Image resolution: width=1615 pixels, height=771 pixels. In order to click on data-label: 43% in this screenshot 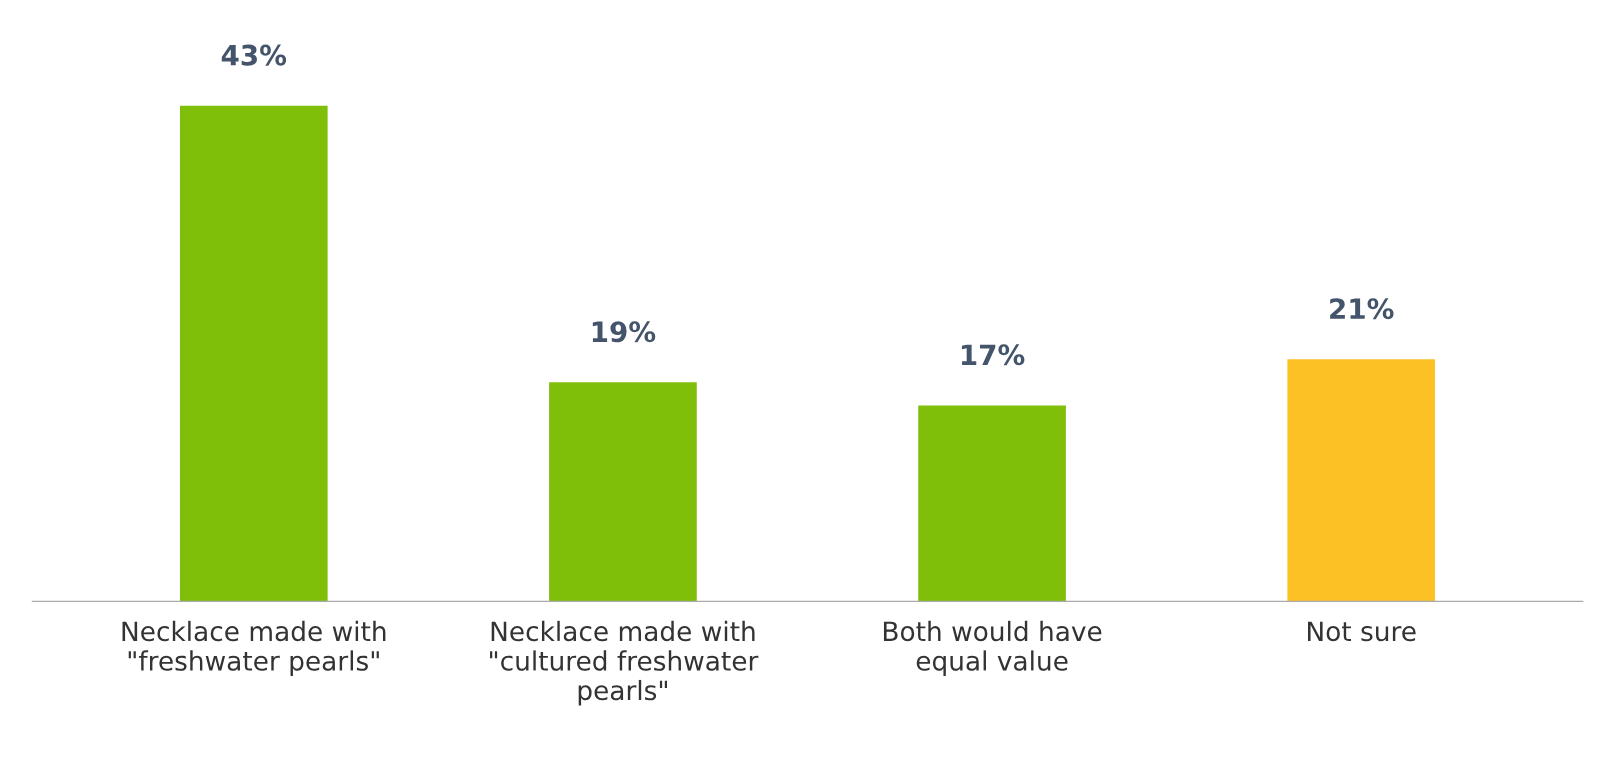, I will do `click(254, 55)`.